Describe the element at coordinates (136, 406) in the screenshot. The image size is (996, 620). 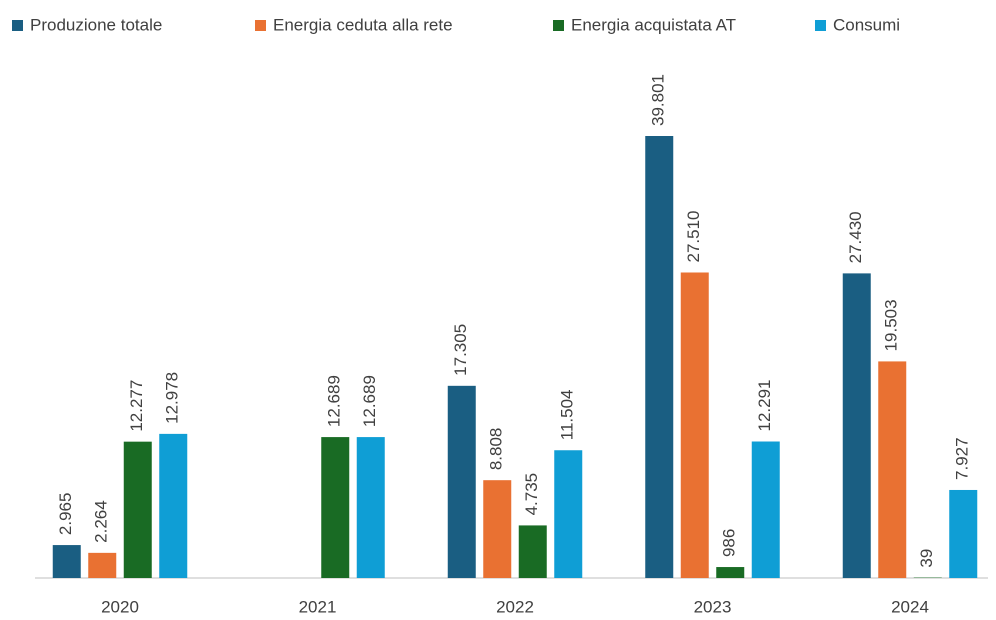
I see `data-label: 12.277` at that location.